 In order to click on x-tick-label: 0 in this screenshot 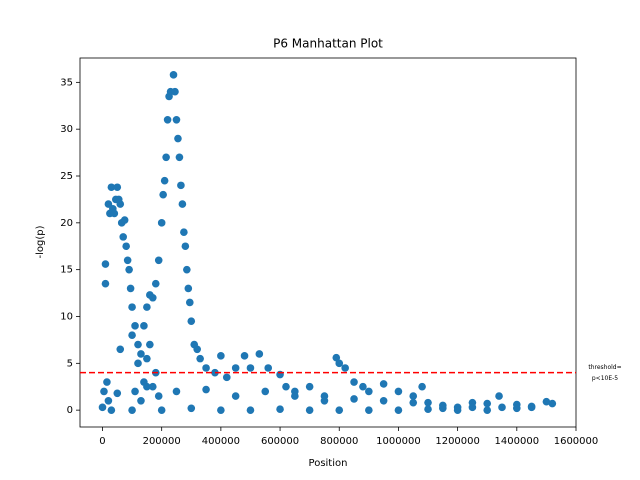, I will do `click(102, 441)`.